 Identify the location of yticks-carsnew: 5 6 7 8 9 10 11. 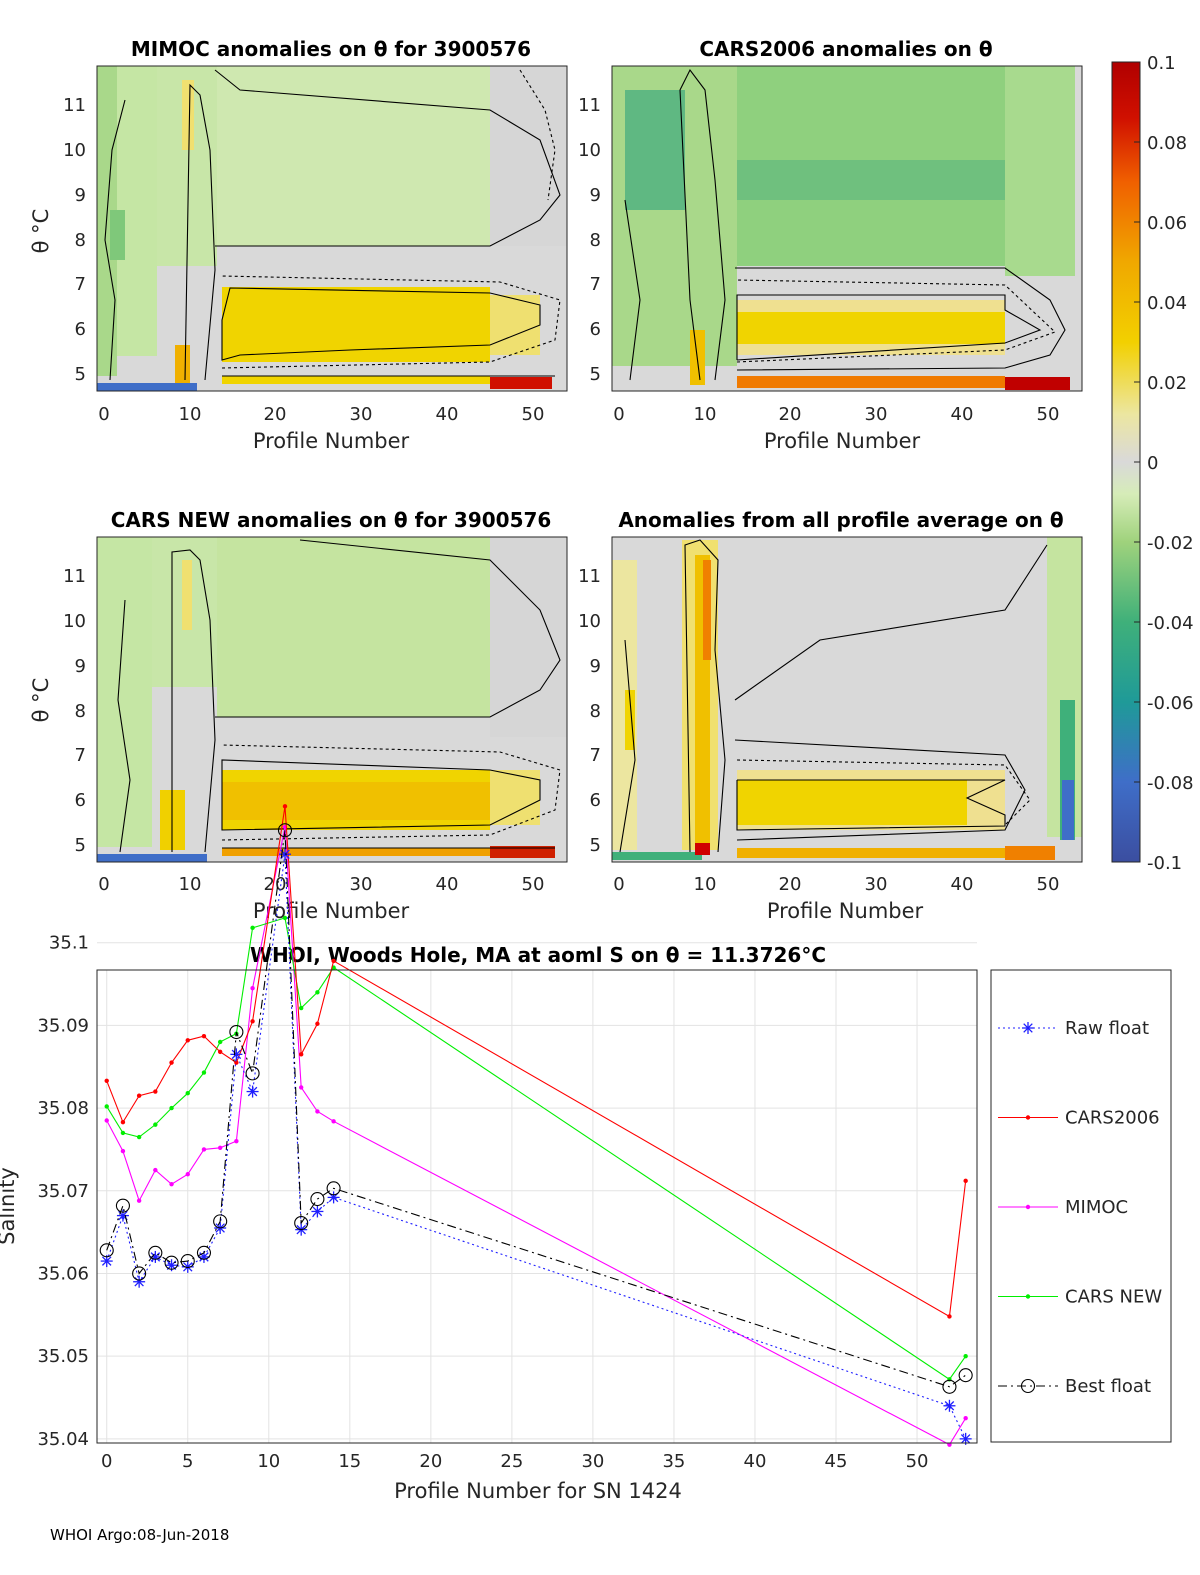
(74, 711).